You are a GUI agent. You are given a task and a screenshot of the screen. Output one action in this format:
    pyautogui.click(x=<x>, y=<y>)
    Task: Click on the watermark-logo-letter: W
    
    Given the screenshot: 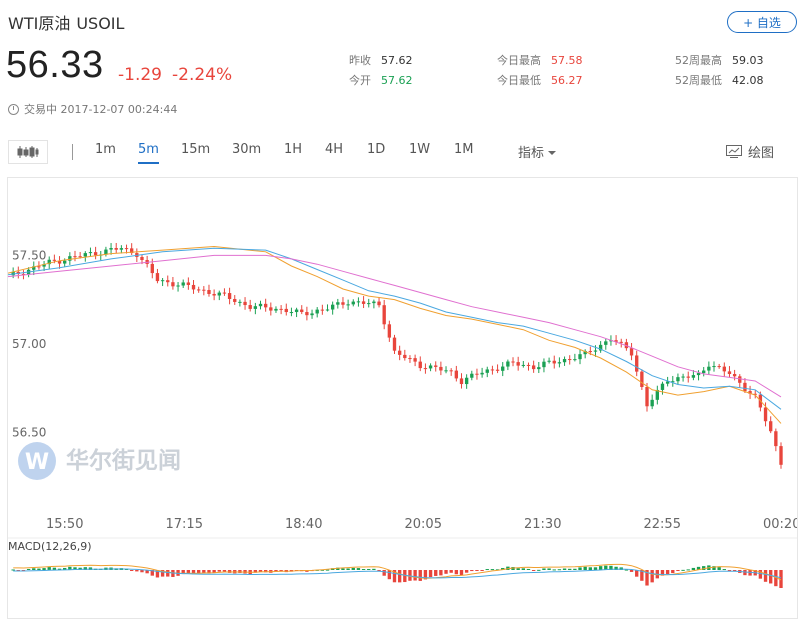 What is the action you would take?
    pyautogui.click(x=37, y=462)
    